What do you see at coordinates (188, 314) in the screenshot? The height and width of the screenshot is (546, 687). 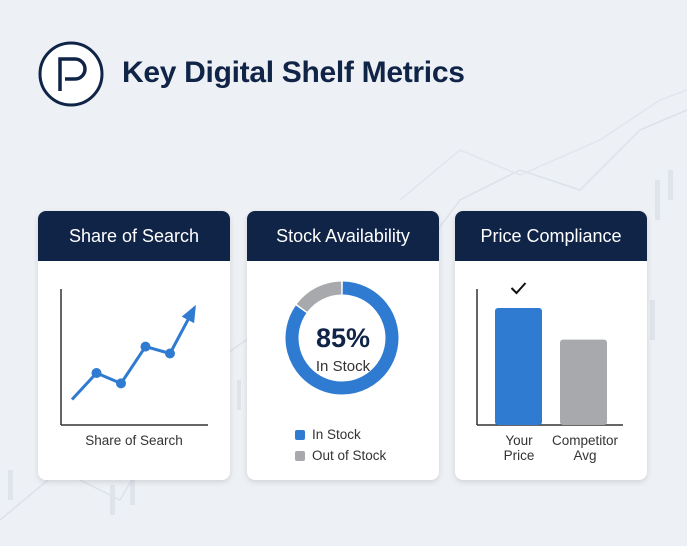 I see `arrow-head-icon` at bounding box center [188, 314].